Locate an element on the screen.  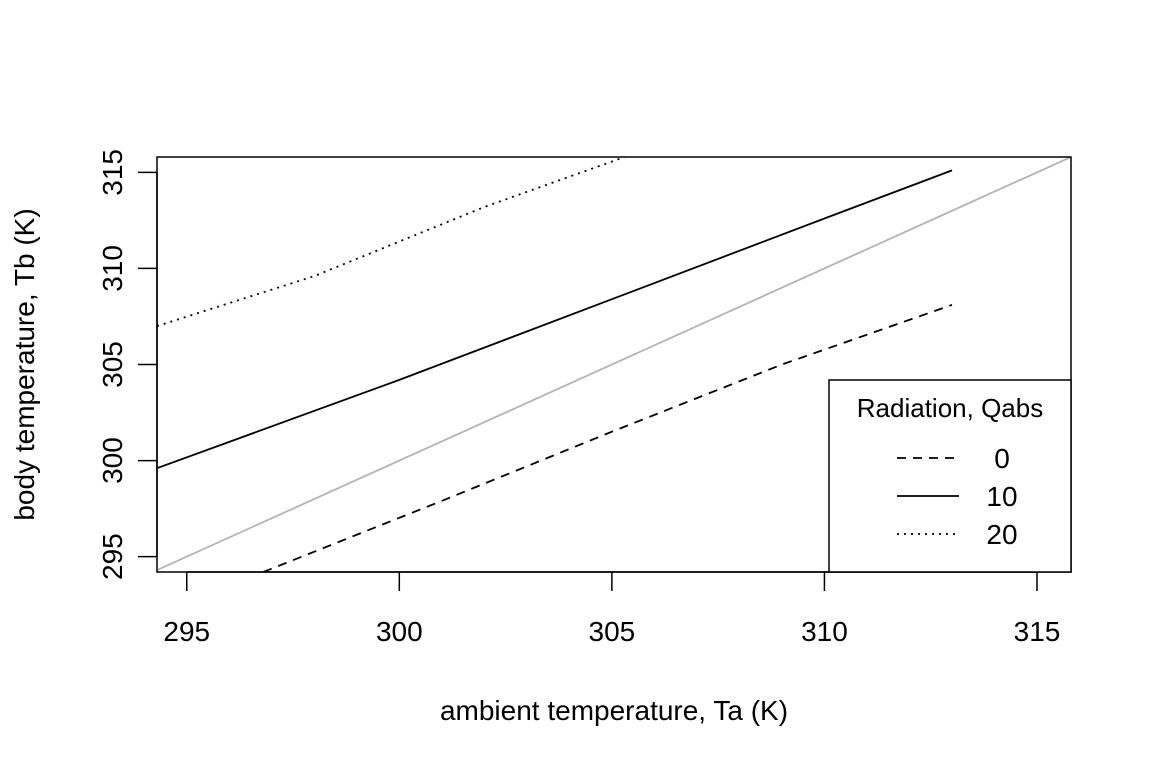
x-tick-label: 305 is located at coordinates (612, 631).